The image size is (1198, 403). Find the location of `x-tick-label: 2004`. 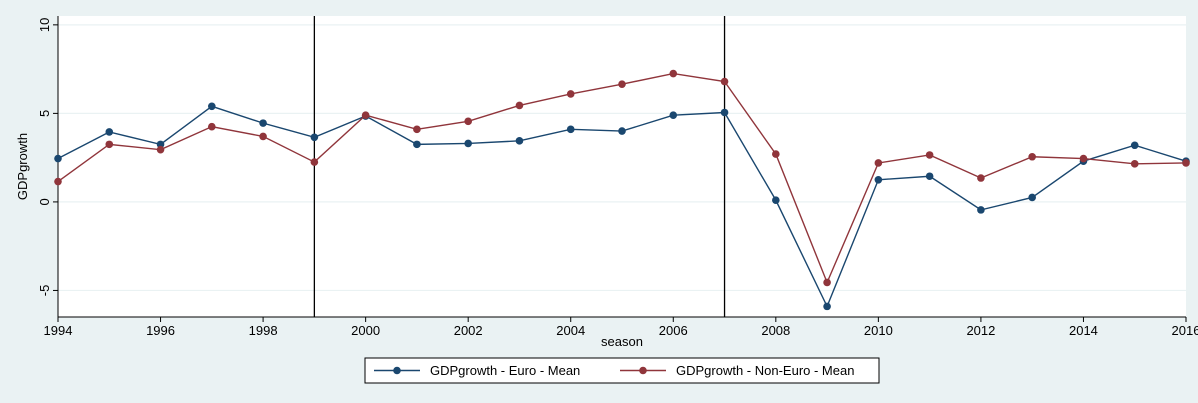

x-tick-label: 2004 is located at coordinates (570, 330).